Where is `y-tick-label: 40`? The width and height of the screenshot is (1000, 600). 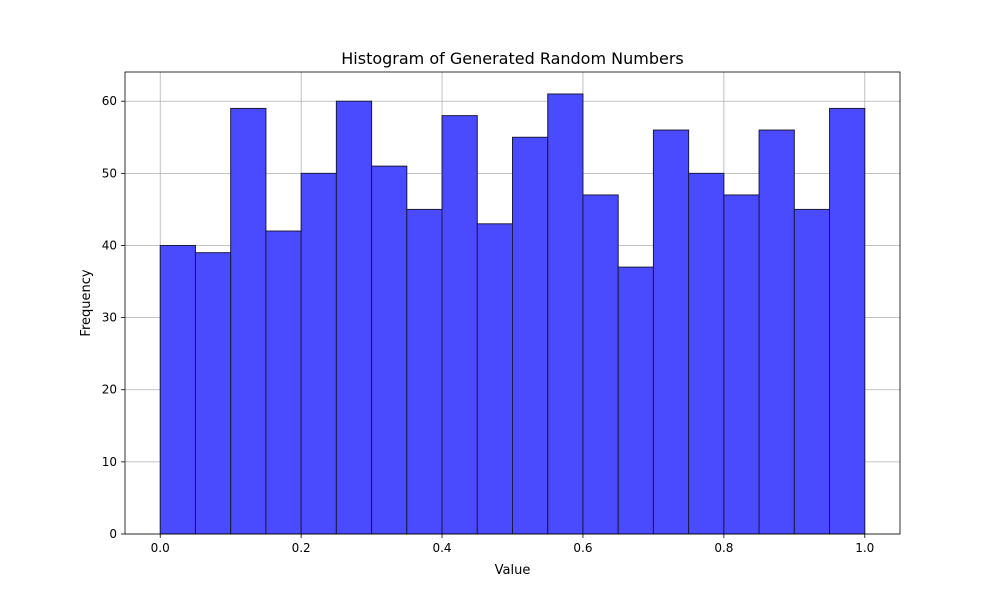
y-tick-label: 40 is located at coordinates (109, 245).